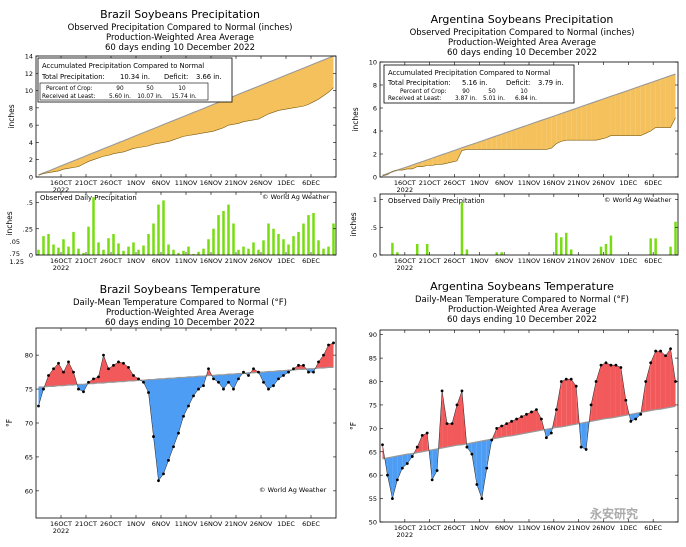  I want to click on info-total-label: Total Precipitation:, so click(419, 83).